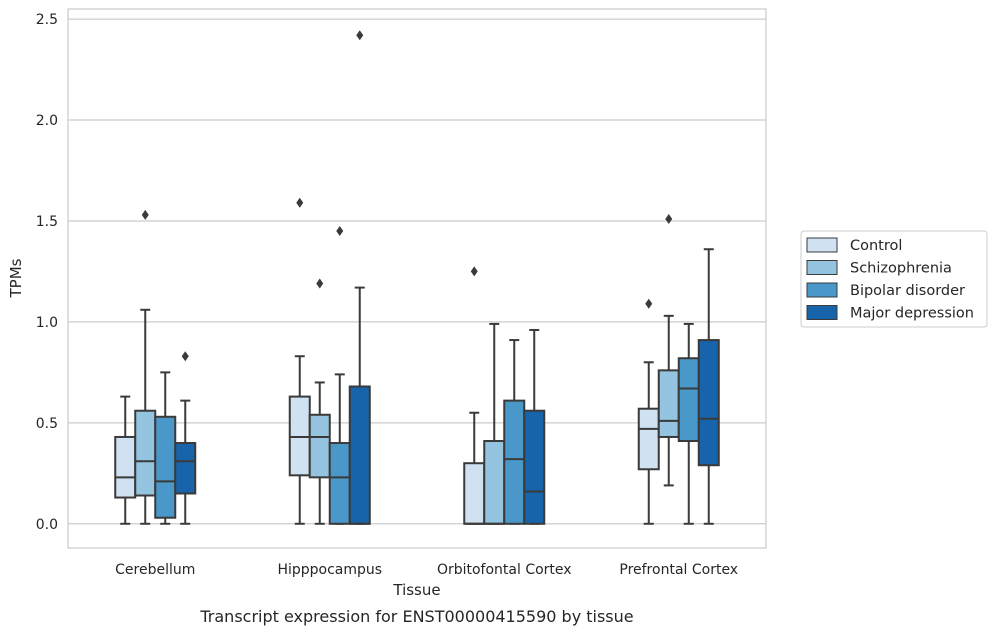 The height and width of the screenshot is (634, 997). Describe the element at coordinates (912, 314) in the screenshot. I see `legend-label: Major depression` at that location.